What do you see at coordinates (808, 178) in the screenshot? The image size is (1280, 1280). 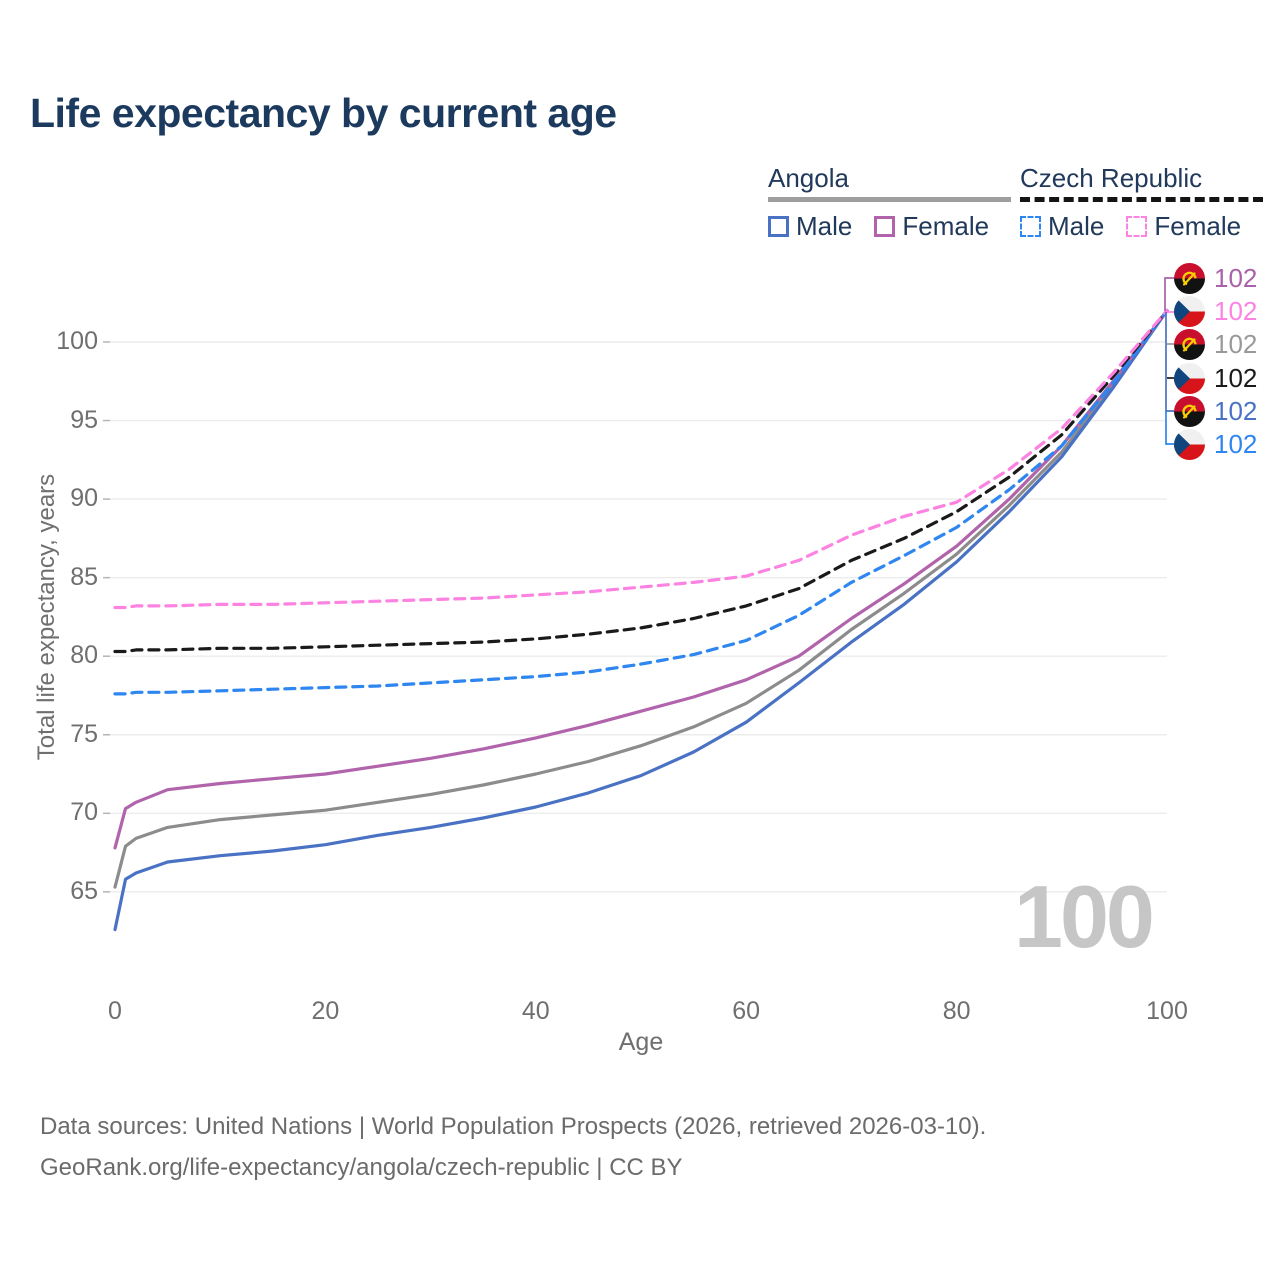 I see `legend-angola-label: Angola` at bounding box center [808, 178].